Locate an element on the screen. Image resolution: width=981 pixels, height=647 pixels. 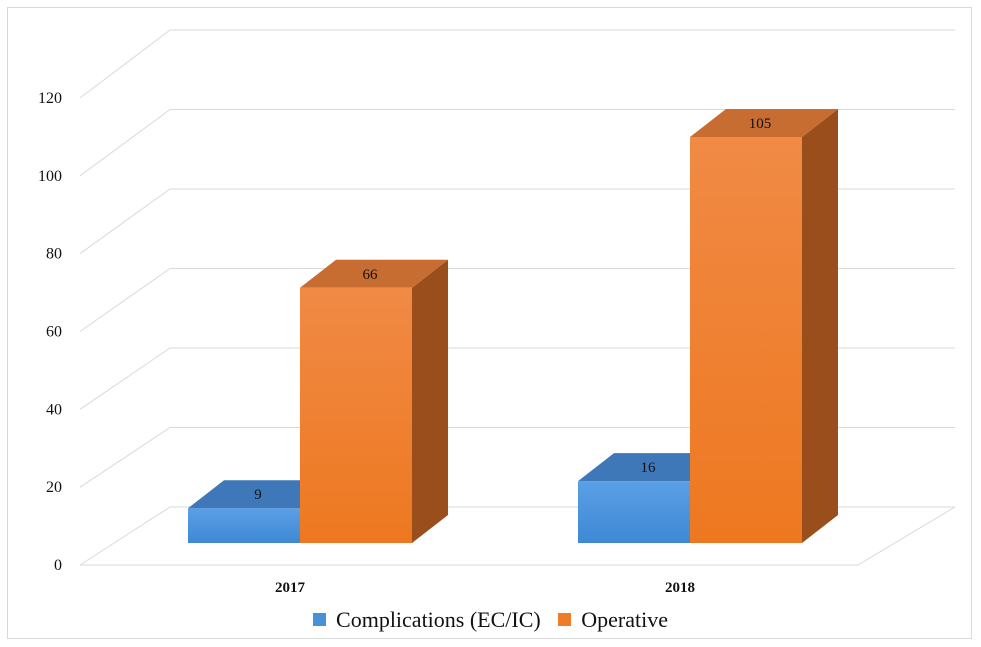
bar-top-Complications (EC/IC)-2018 is located at coordinates (652, 467).